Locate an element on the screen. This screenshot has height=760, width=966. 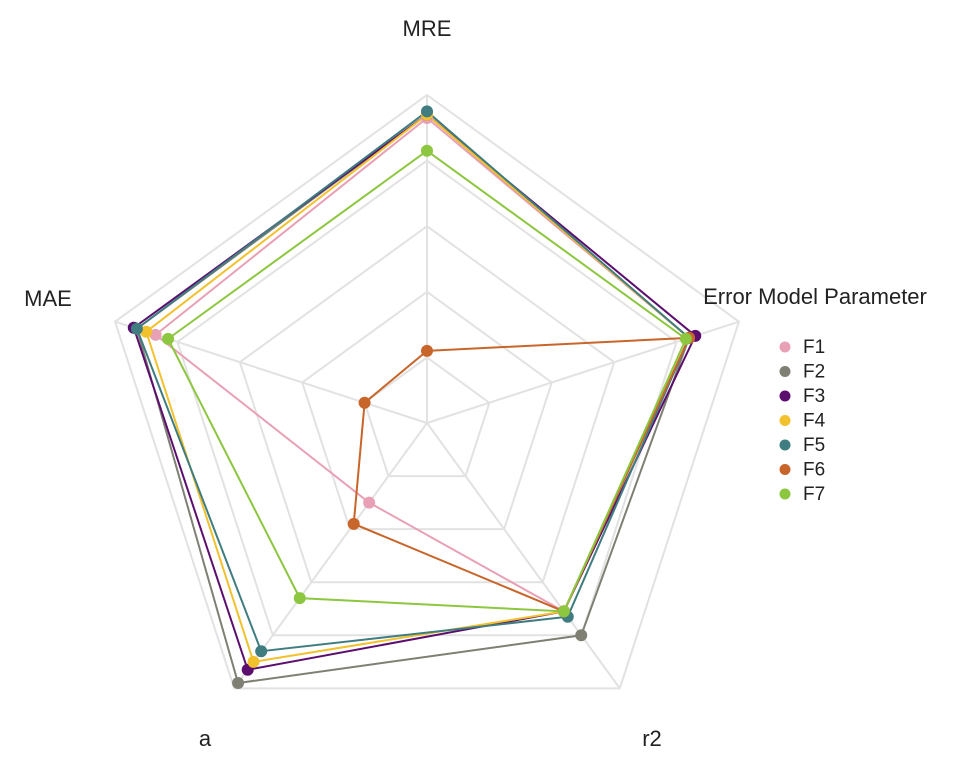
grid-ring is located at coordinates (427, 410).